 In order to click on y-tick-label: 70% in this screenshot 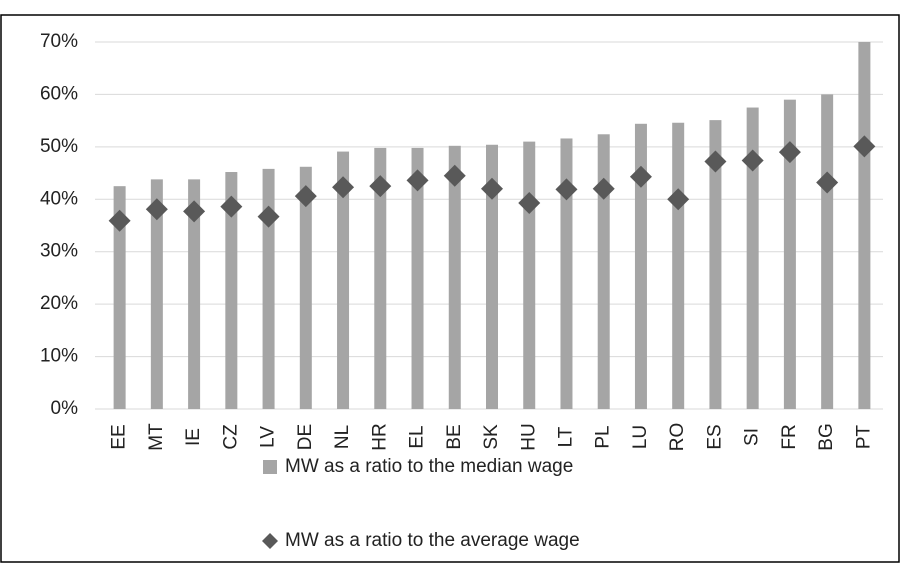, I will do `click(59, 41)`.